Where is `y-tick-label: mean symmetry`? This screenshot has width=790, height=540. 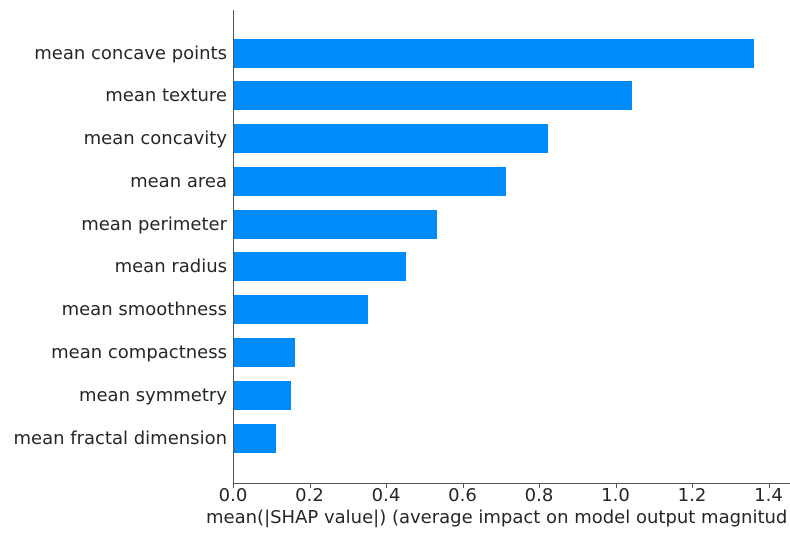
y-tick-label: mean symmetry is located at coordinates (152, 395).